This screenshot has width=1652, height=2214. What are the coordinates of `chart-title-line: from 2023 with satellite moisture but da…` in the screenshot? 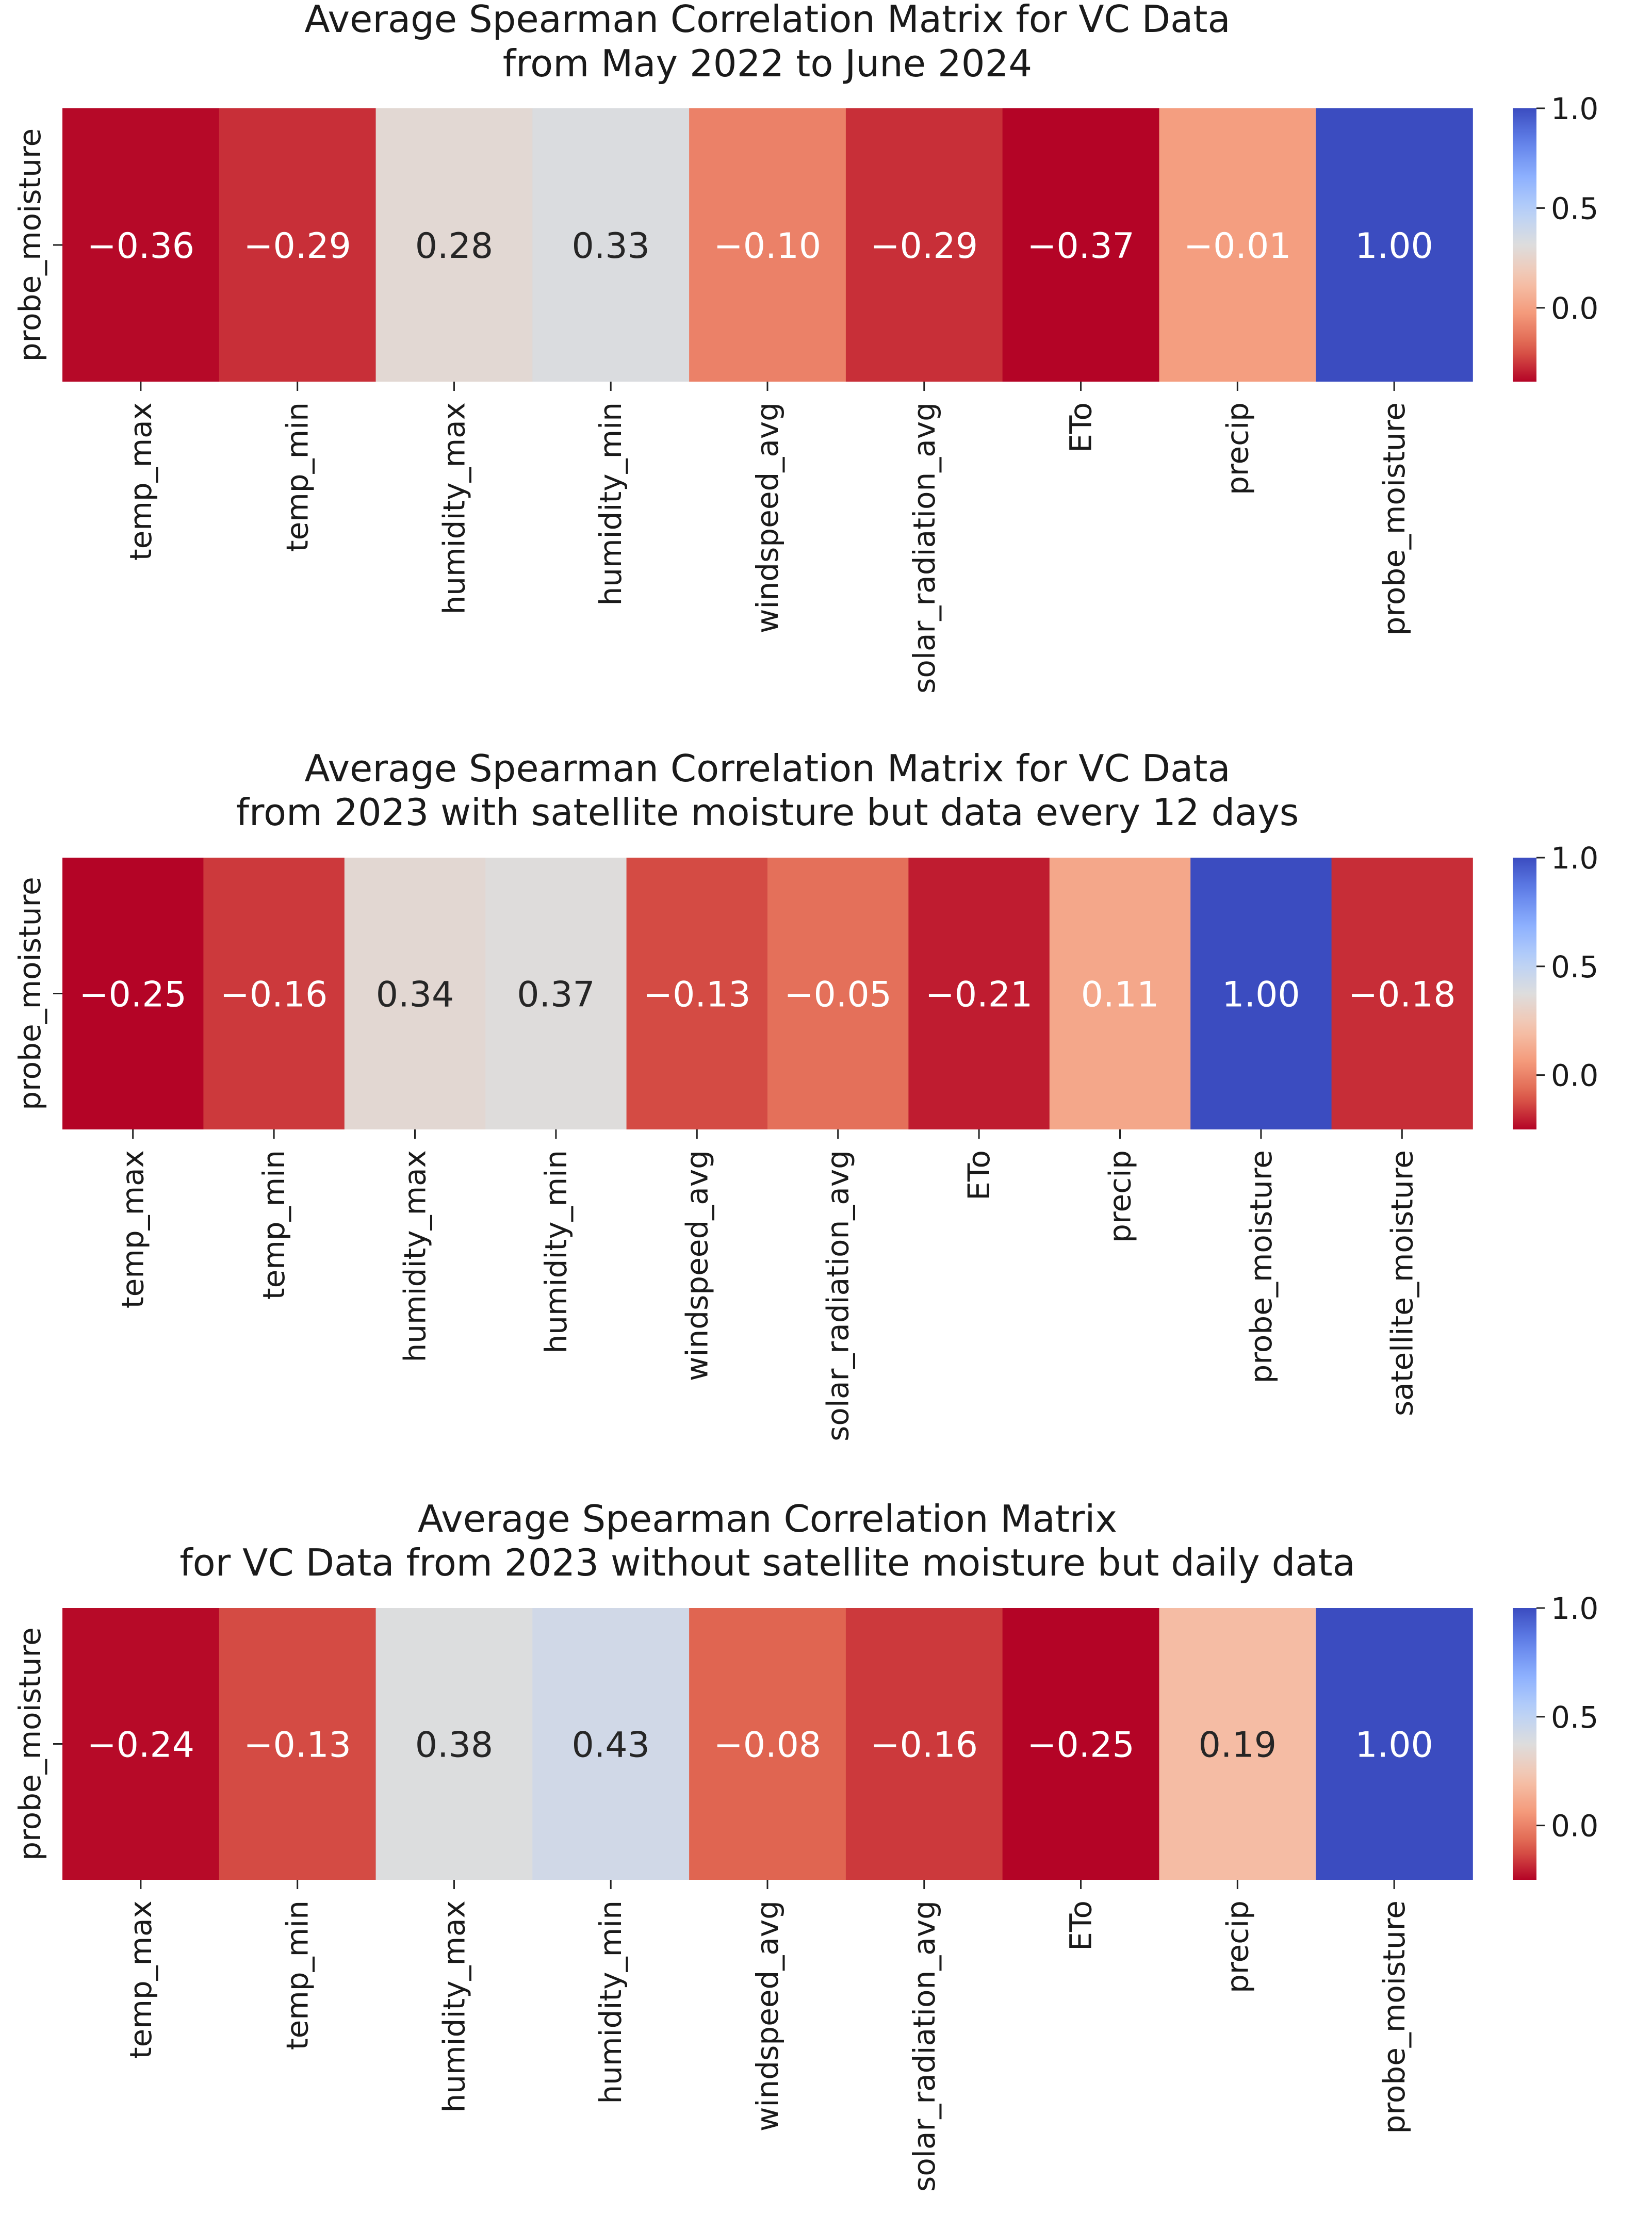 It's located at (767, 812).